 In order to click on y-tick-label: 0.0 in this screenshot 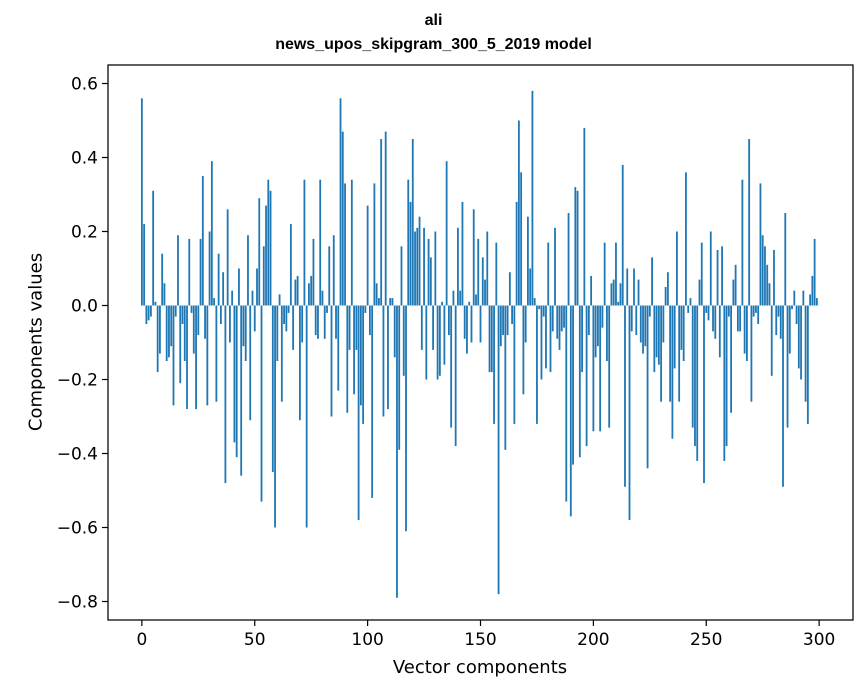, I will do `click(84, 307)`.